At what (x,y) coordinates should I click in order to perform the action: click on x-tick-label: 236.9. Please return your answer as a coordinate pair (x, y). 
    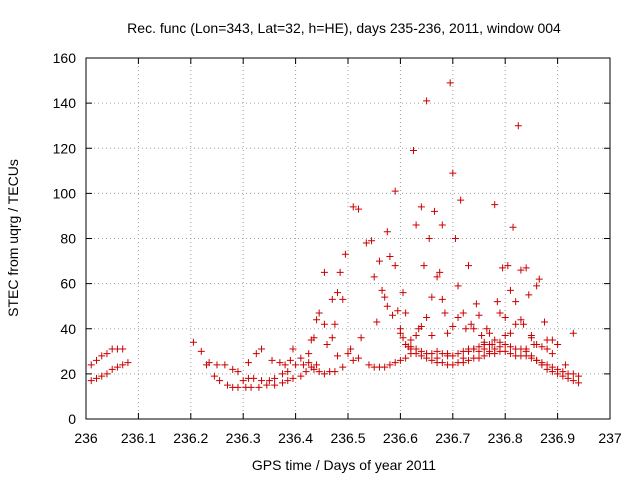
    Looking at the image, I should click on (557, 438).